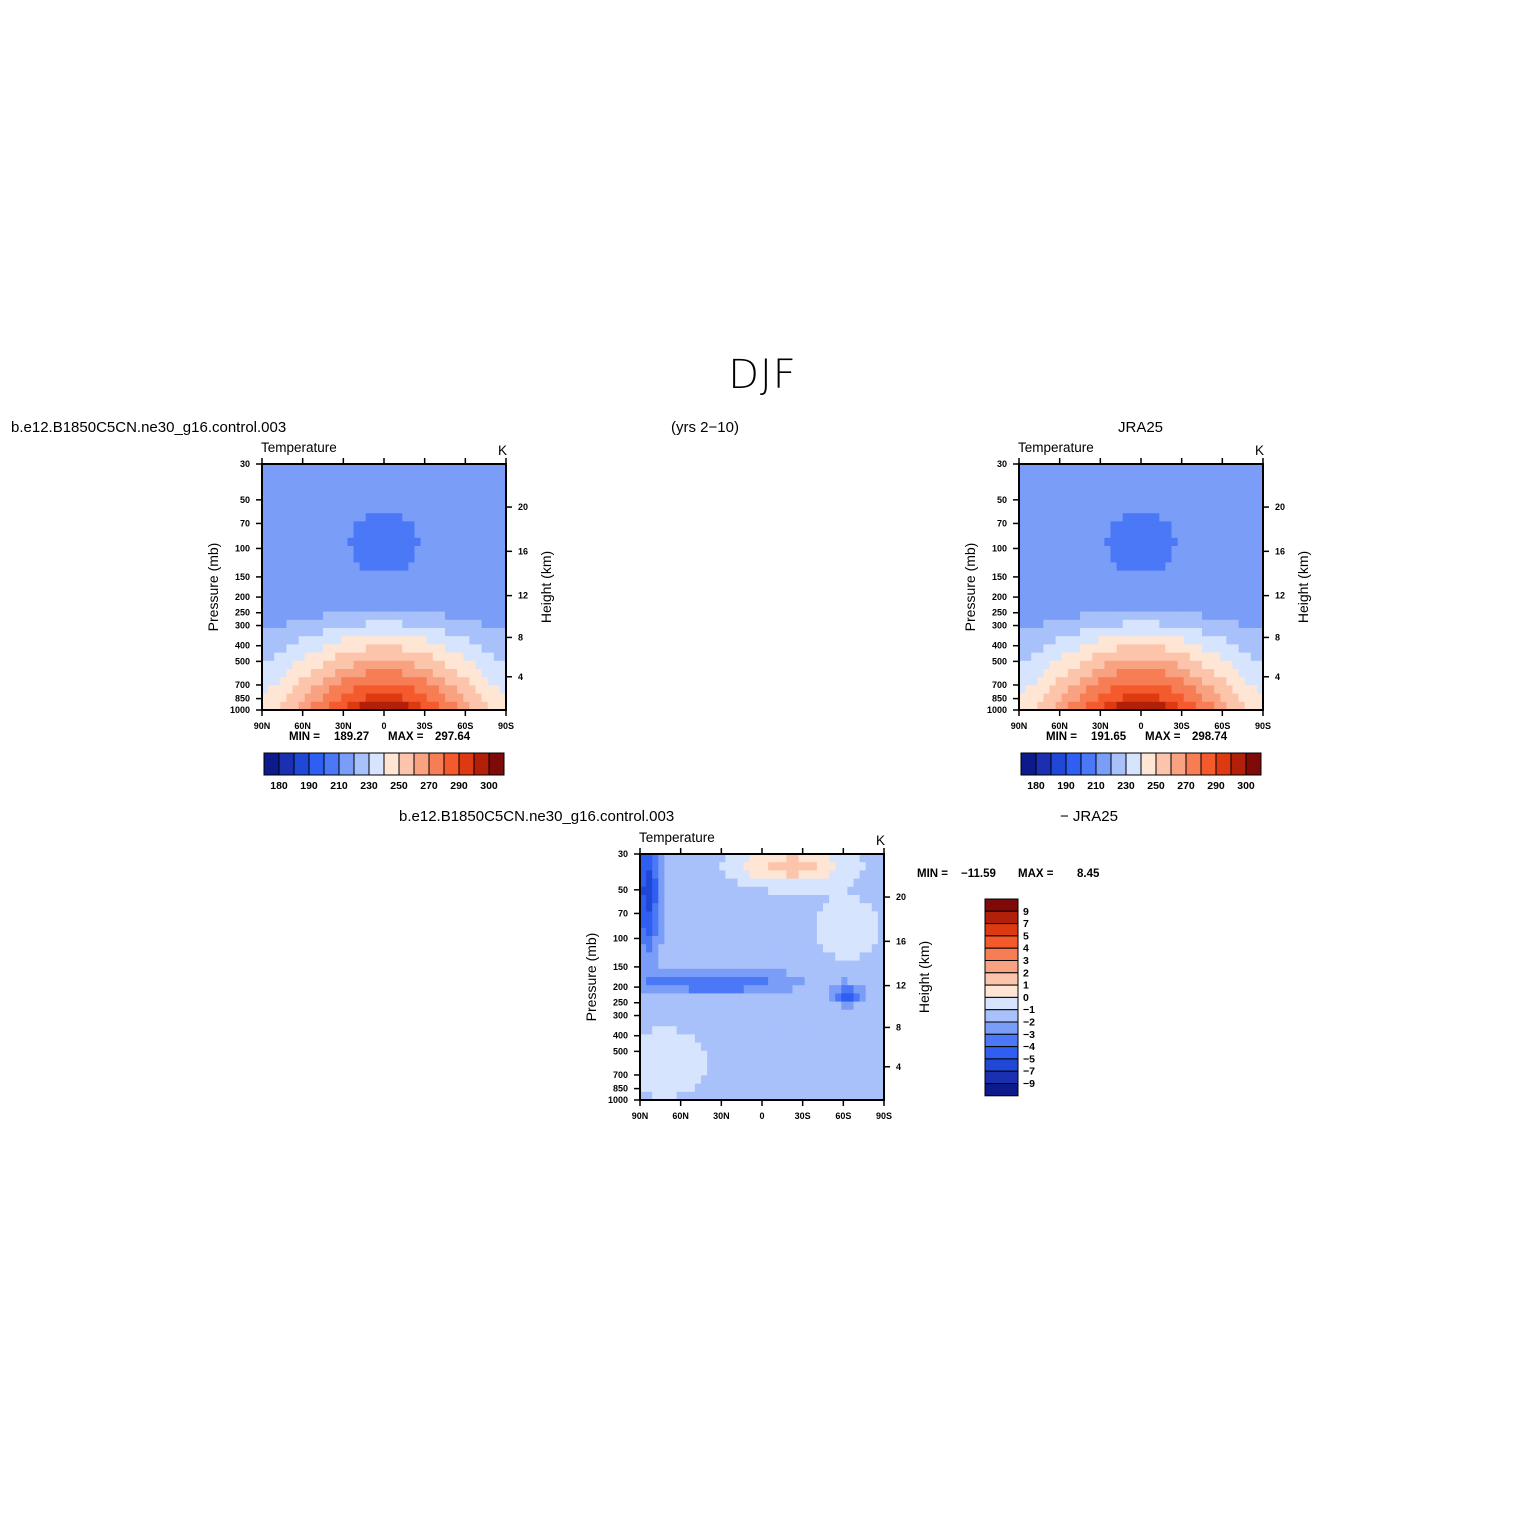 The width and height of the screenshot is (1525, 1525). I want to click on colorbar-label: −4, so click(1029, 1047).